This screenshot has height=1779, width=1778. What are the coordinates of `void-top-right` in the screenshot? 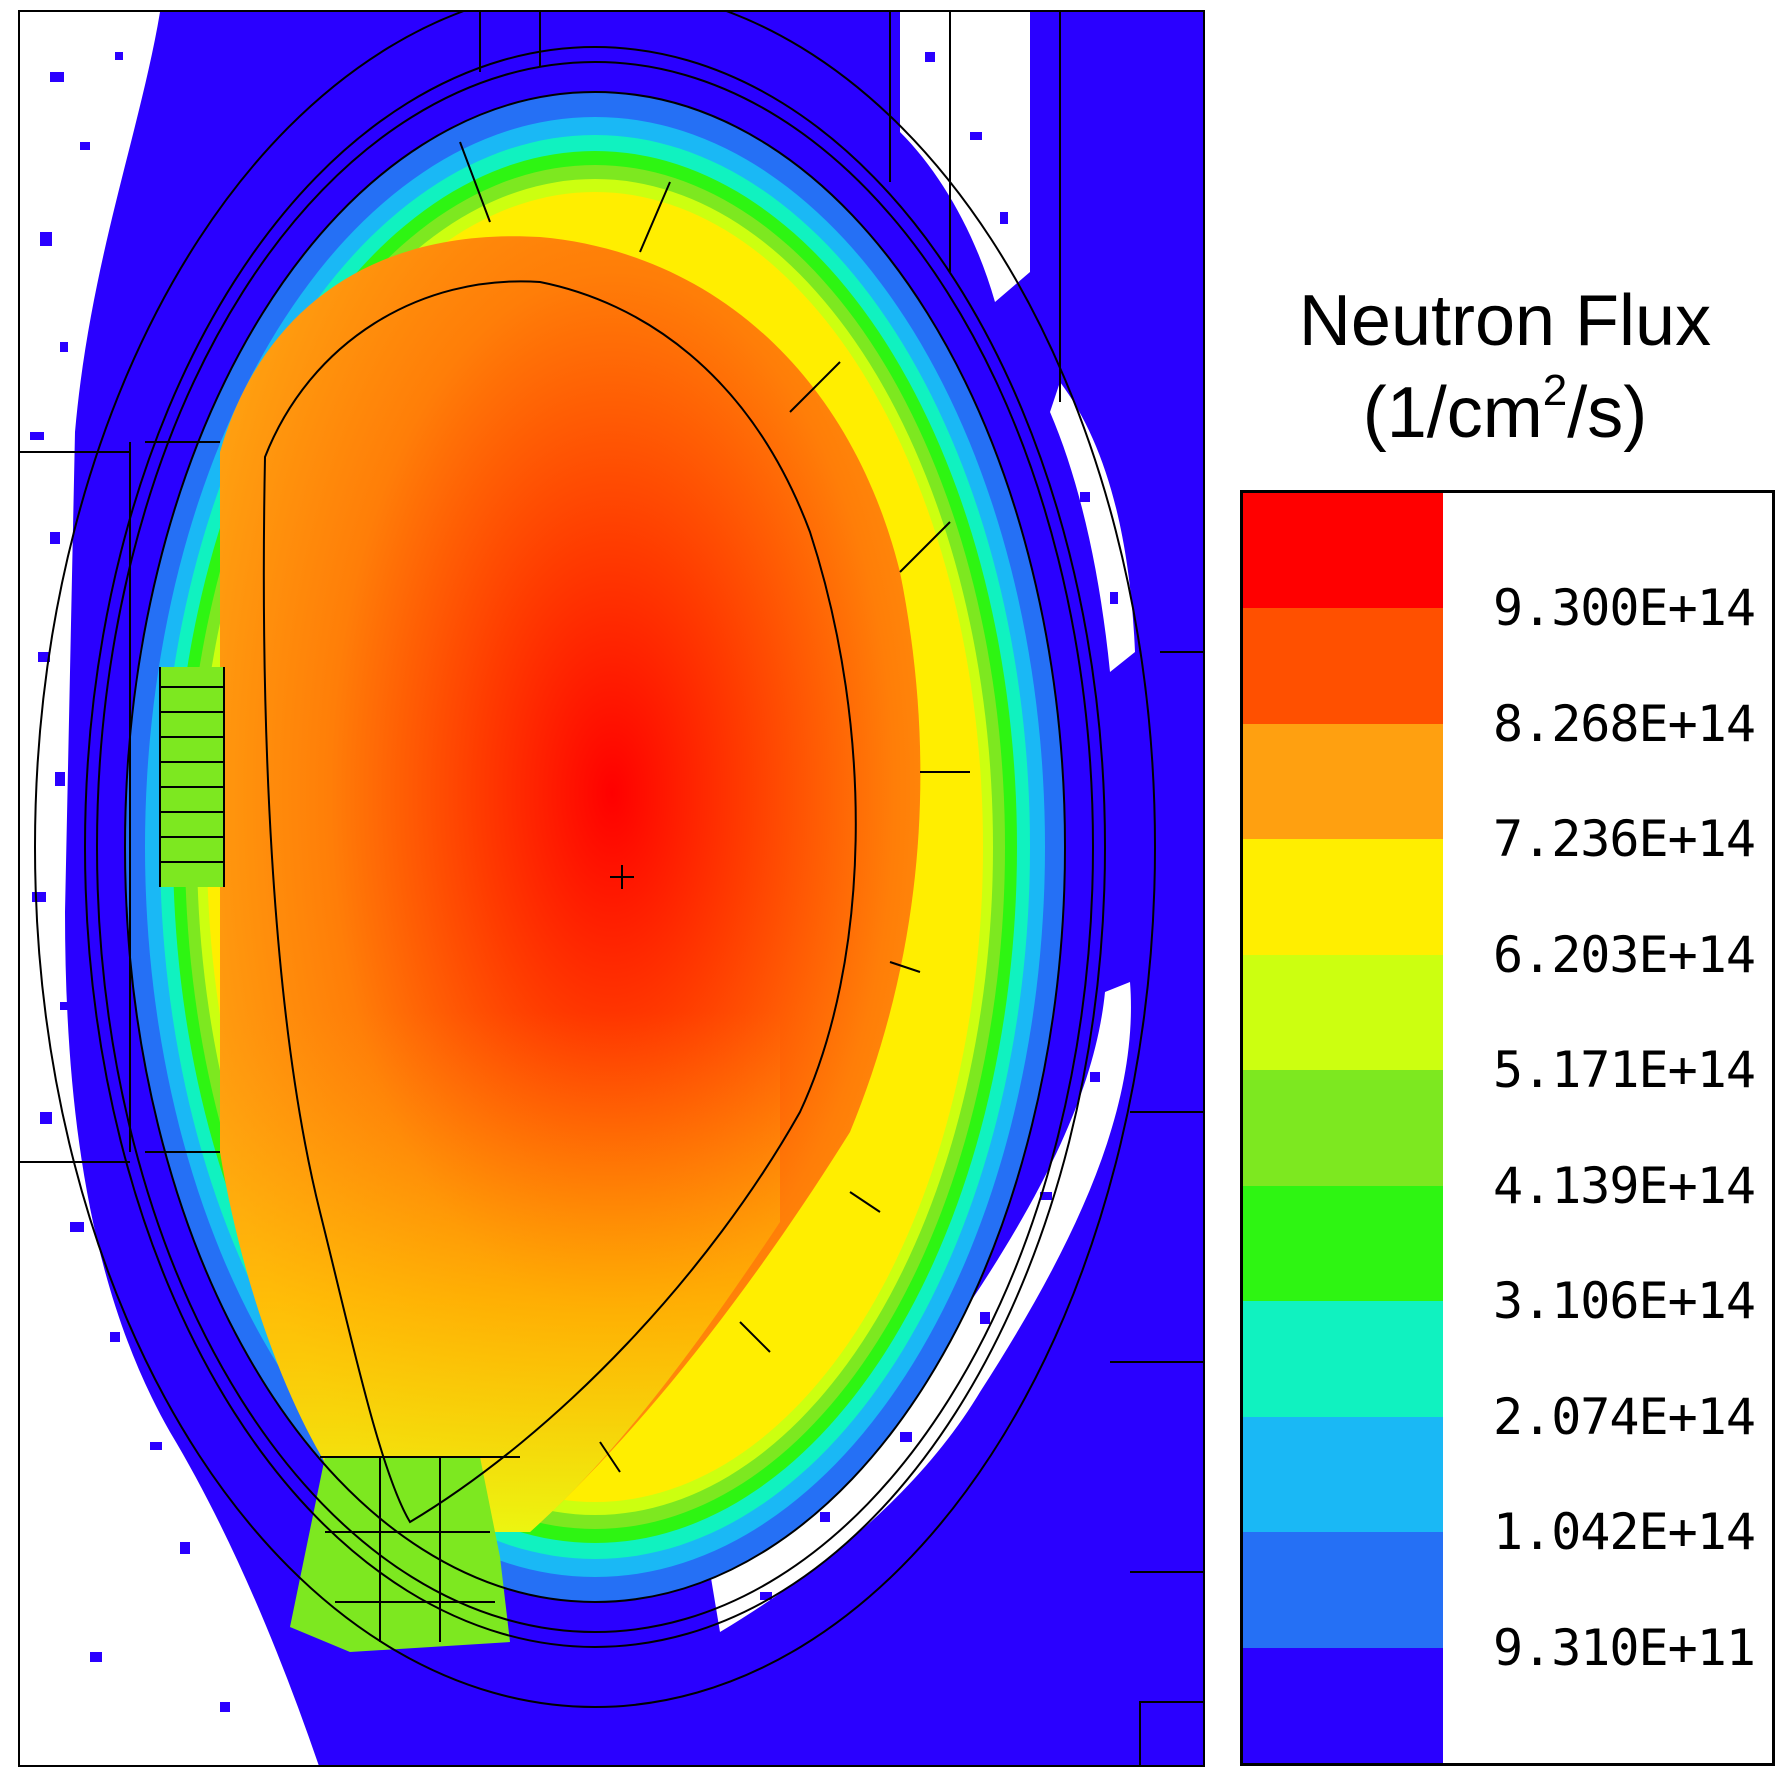 It's located at (965, 157).